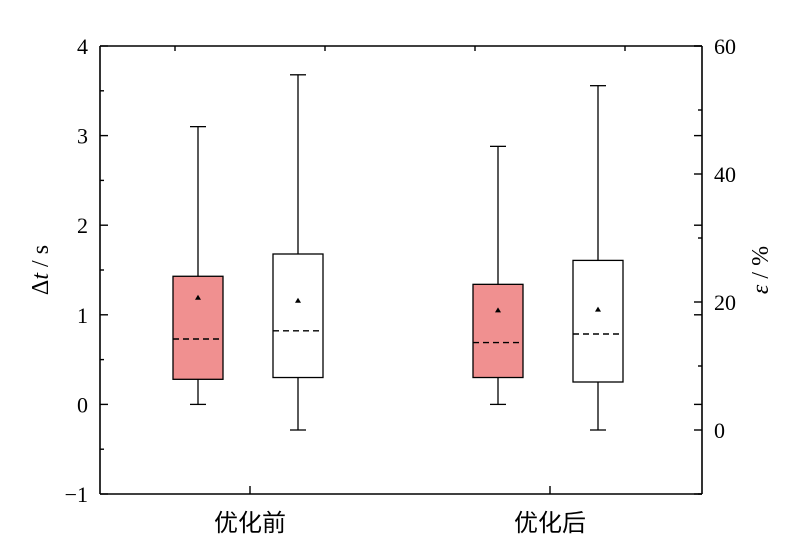 Image resolution: width=792 pixels, height=554 pixels. I want to click on left-tick-label: 4, so click(82, 46).